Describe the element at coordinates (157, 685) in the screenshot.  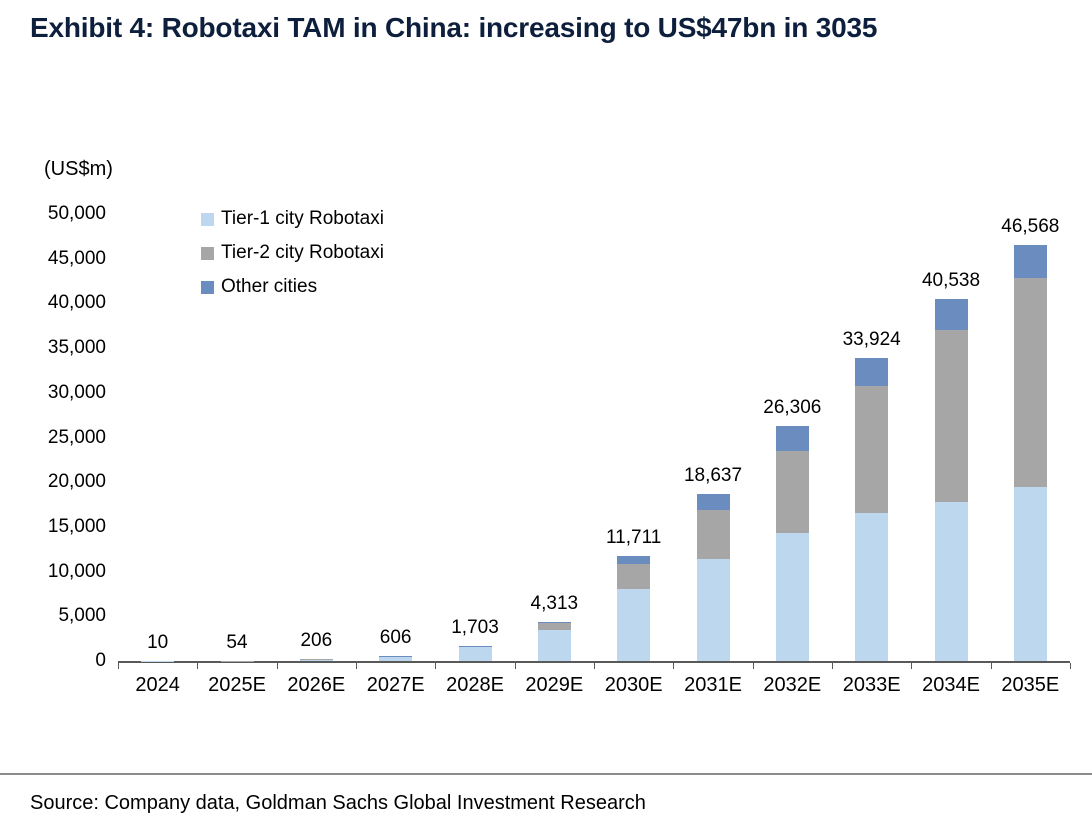
I see `x-axis-category-label: 2024` at that location.